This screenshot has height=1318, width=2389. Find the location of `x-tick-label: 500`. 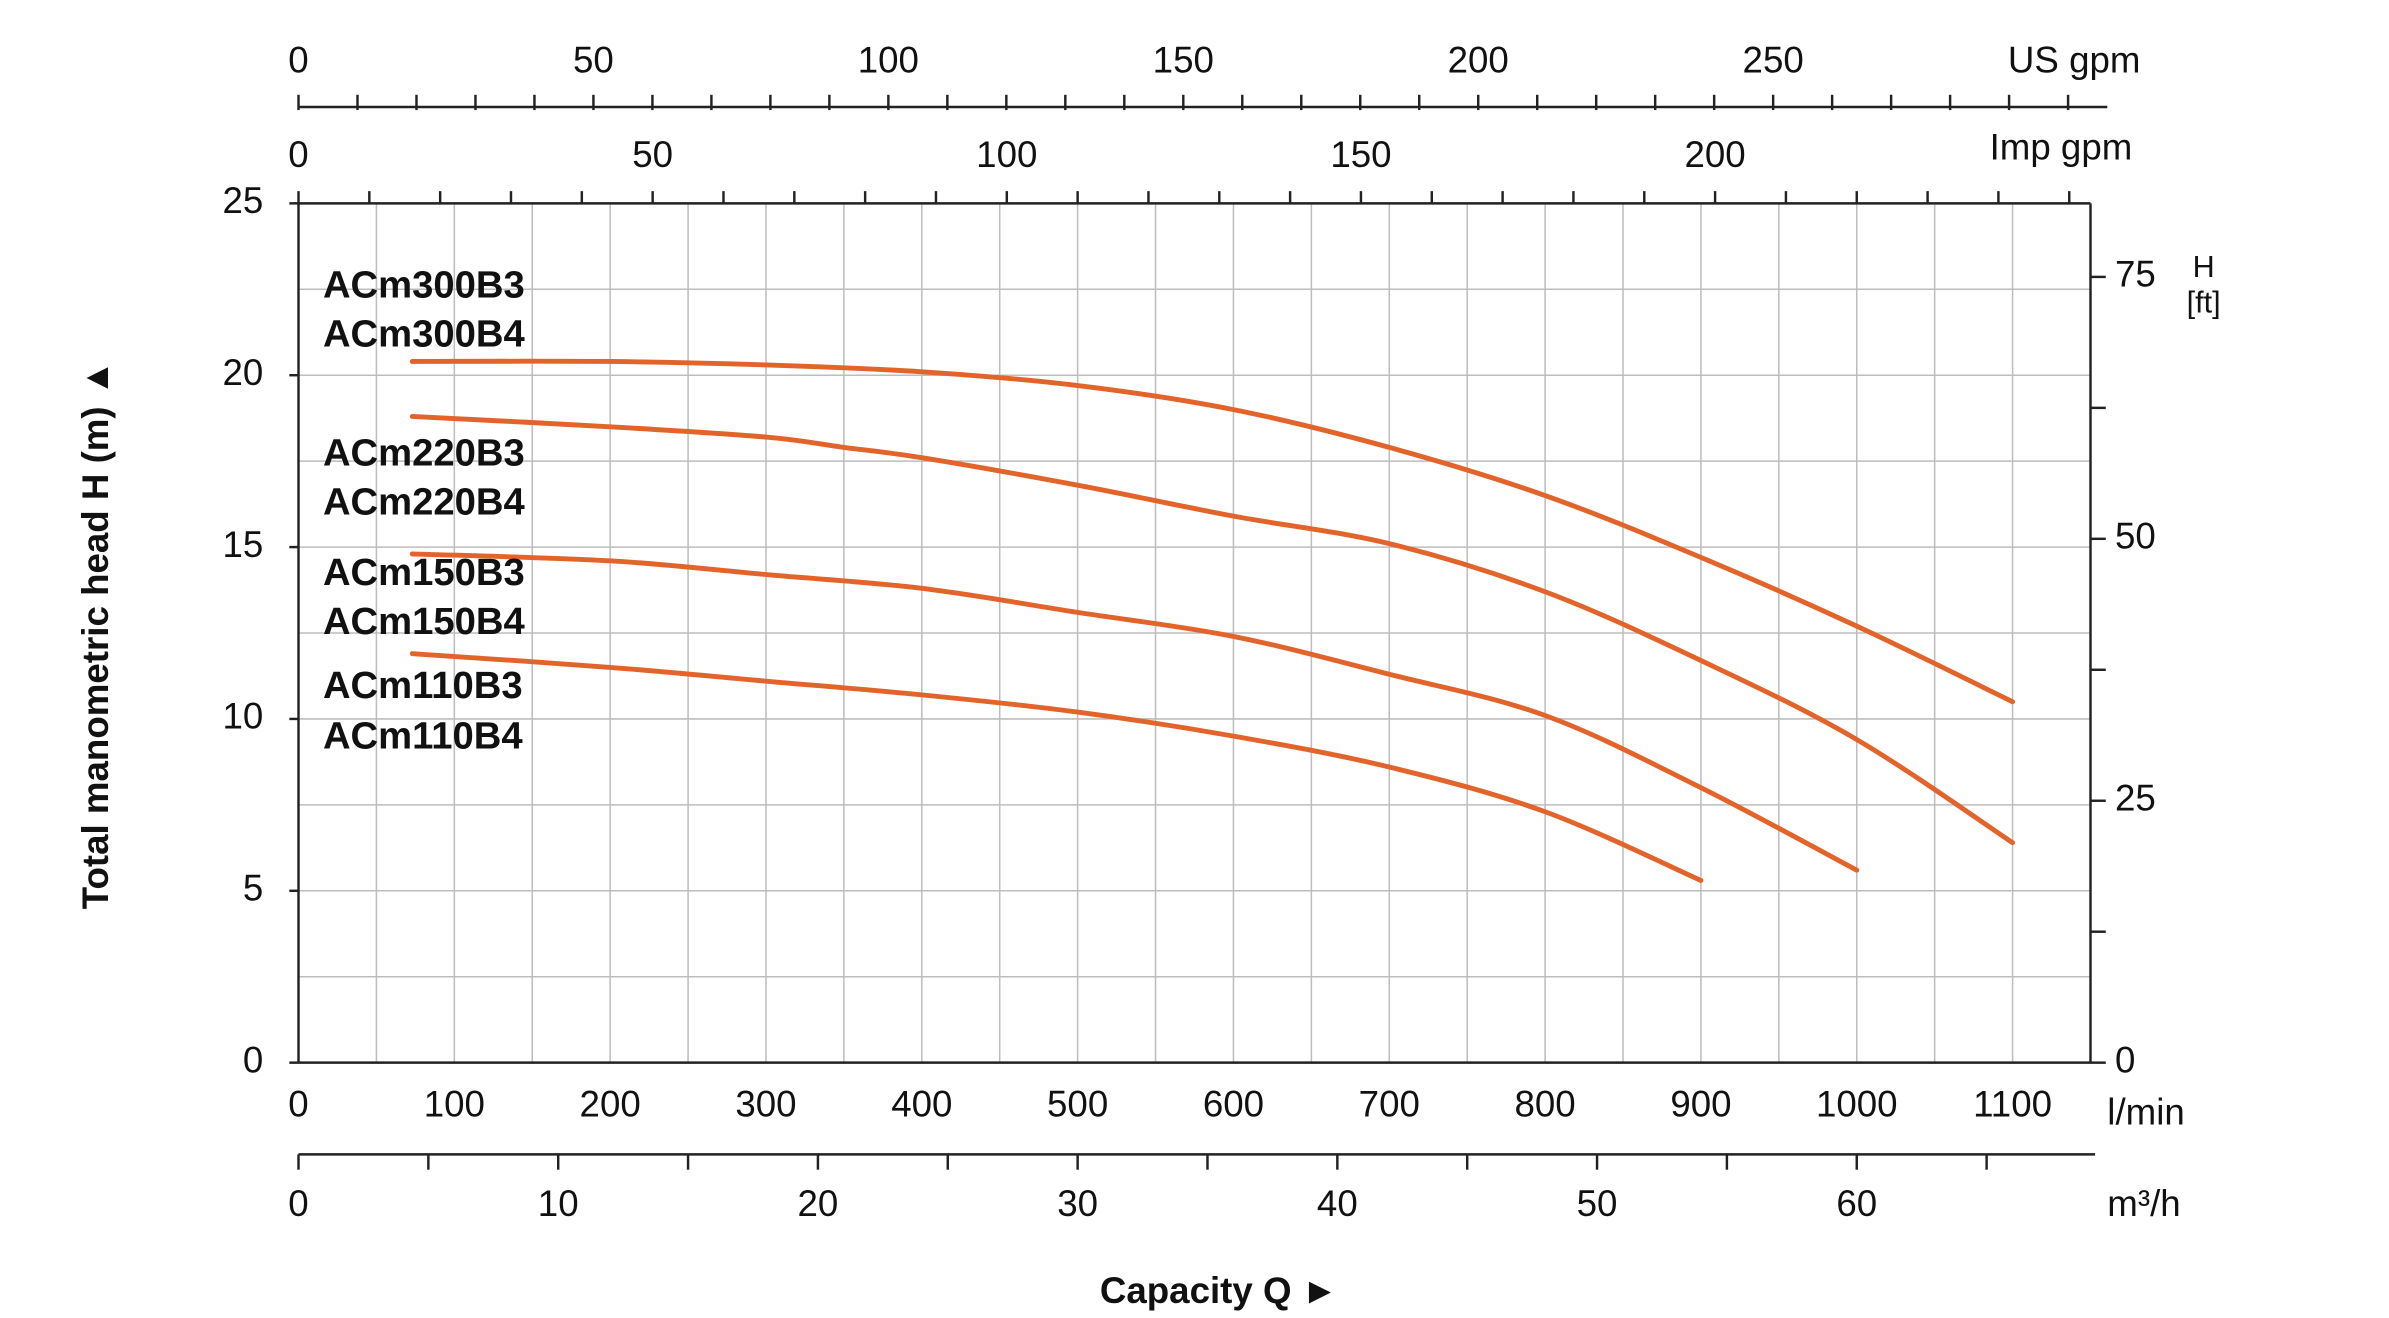

x-tick-label: 500 is located at coordinates (1077, 1104).